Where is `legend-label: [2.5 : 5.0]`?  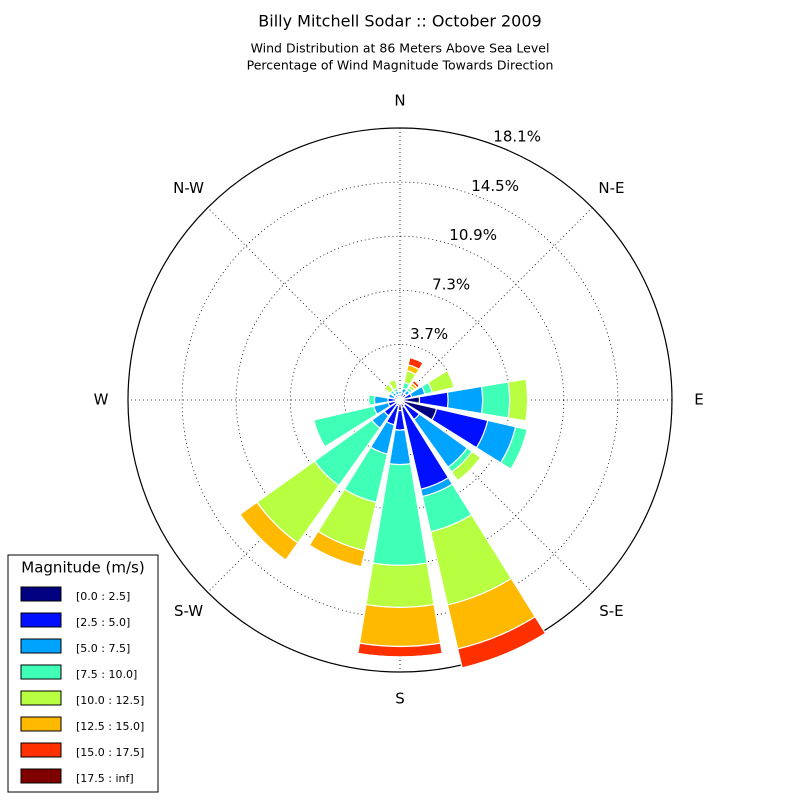
legend-label: [2.5 : 5.0] is located at coordinates (103, 622).